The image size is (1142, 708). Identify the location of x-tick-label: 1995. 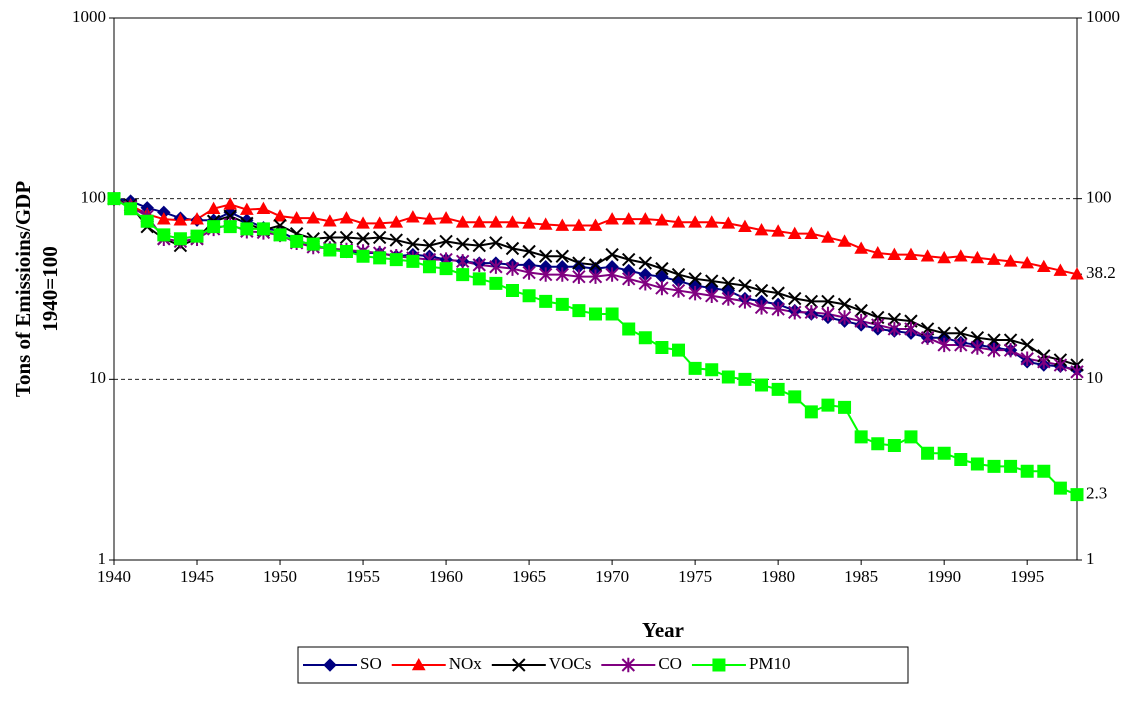
(1027, 576).